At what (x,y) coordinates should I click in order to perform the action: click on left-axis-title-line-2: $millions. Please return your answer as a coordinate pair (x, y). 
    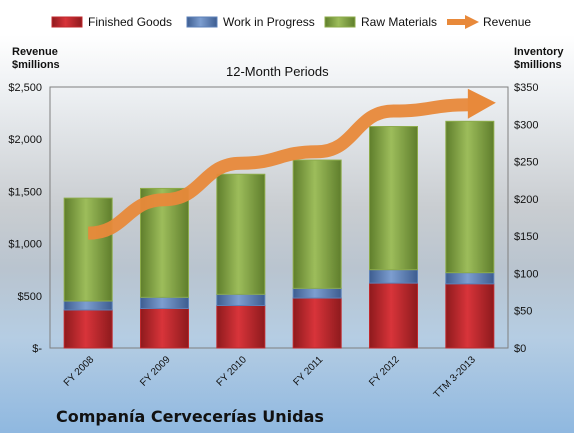
    Looking at the image, I should click on (36, 65).